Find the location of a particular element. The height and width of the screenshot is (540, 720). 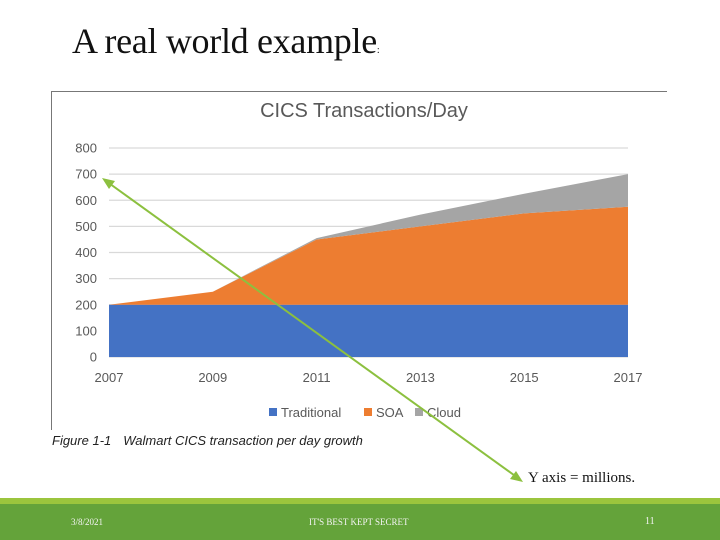

y-axis-ticks: 0 100 200 300 400 500 600 700 800 is located at coordinates (86, 253).